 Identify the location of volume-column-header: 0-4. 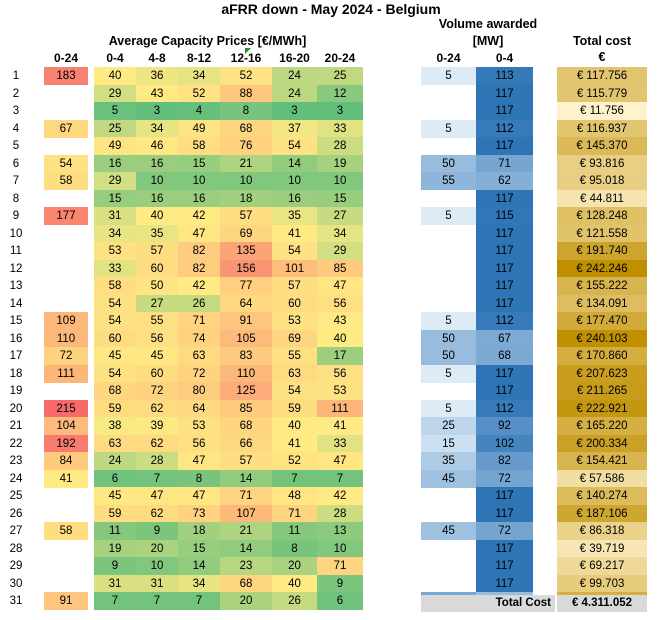
(504, 58).